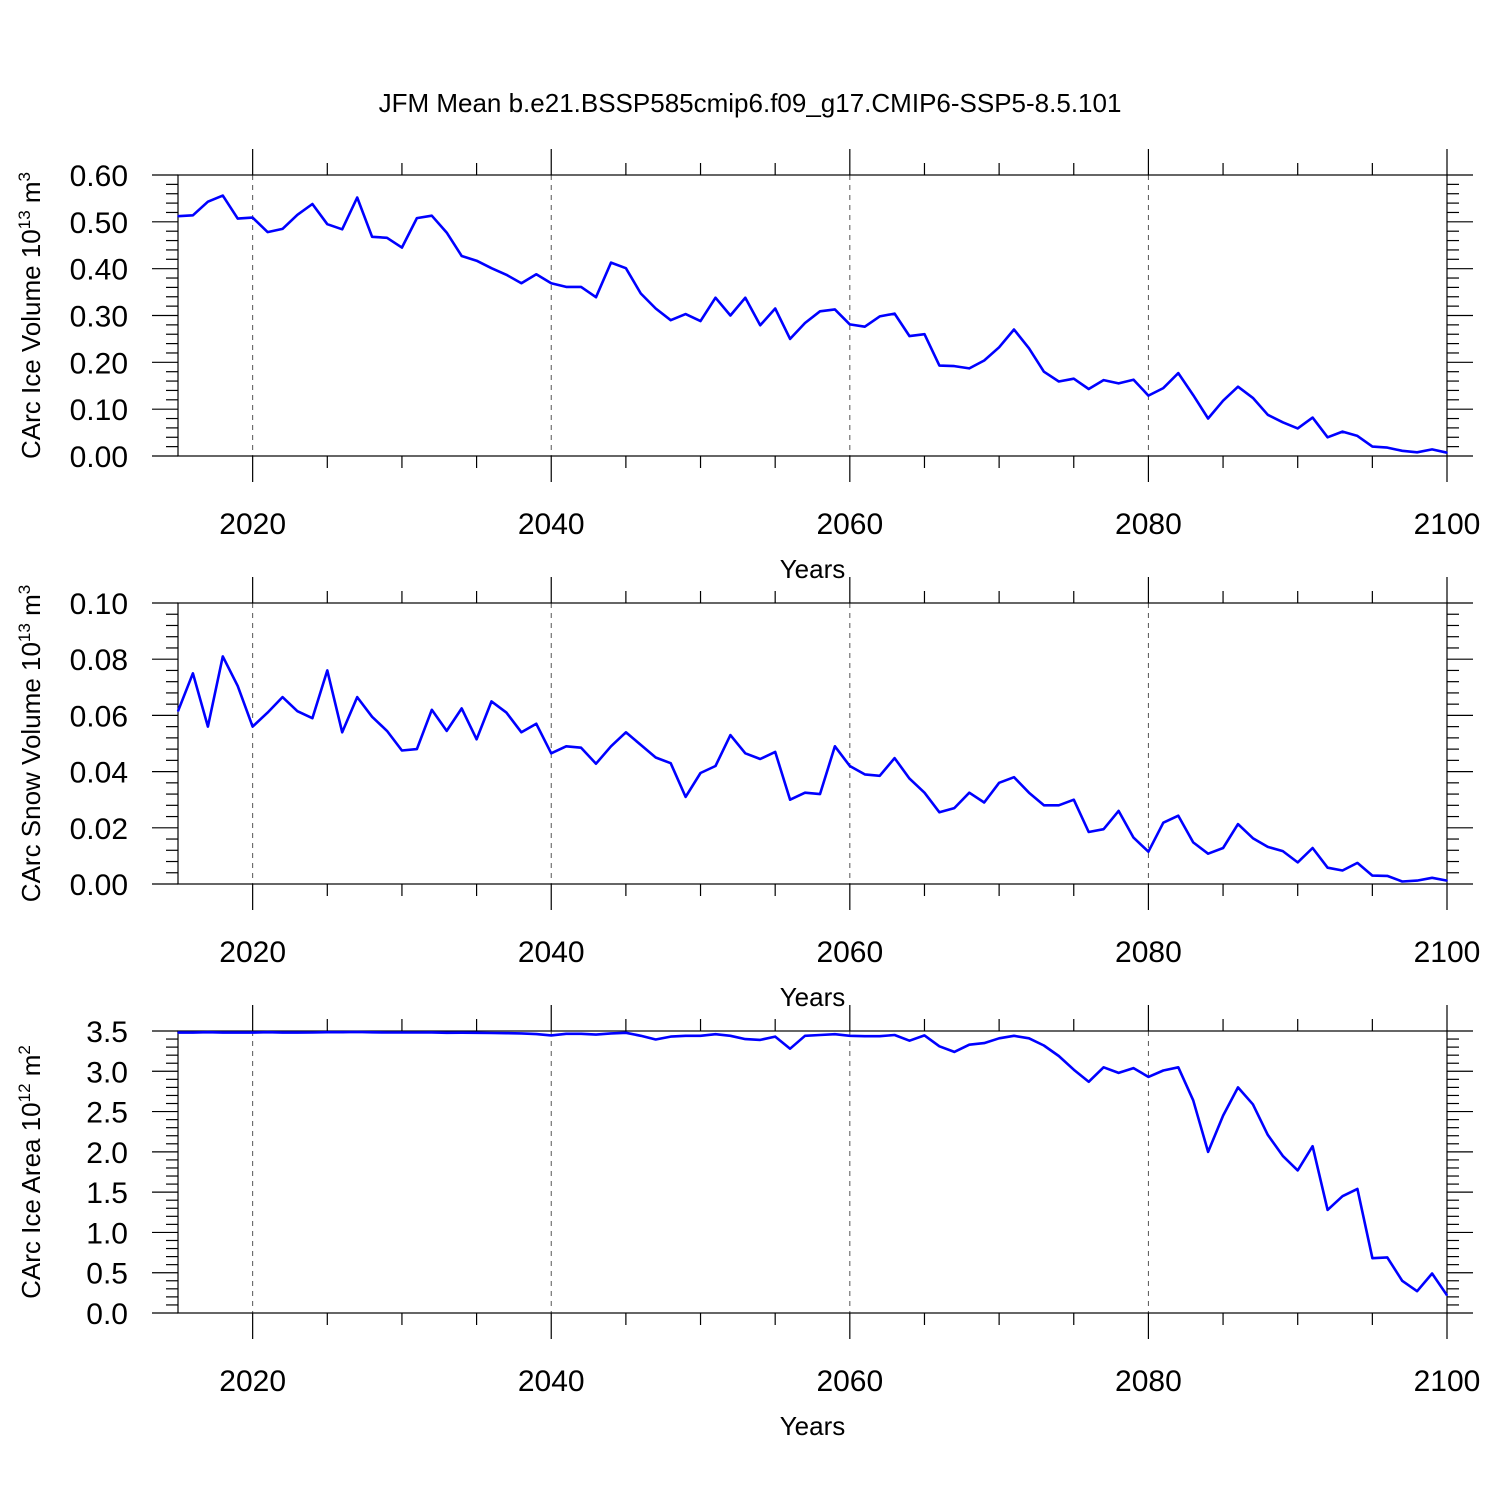  Describe the element at coordinates (99, 270) in the screenshot. I see `y-tick-label: 0.40` at that location.